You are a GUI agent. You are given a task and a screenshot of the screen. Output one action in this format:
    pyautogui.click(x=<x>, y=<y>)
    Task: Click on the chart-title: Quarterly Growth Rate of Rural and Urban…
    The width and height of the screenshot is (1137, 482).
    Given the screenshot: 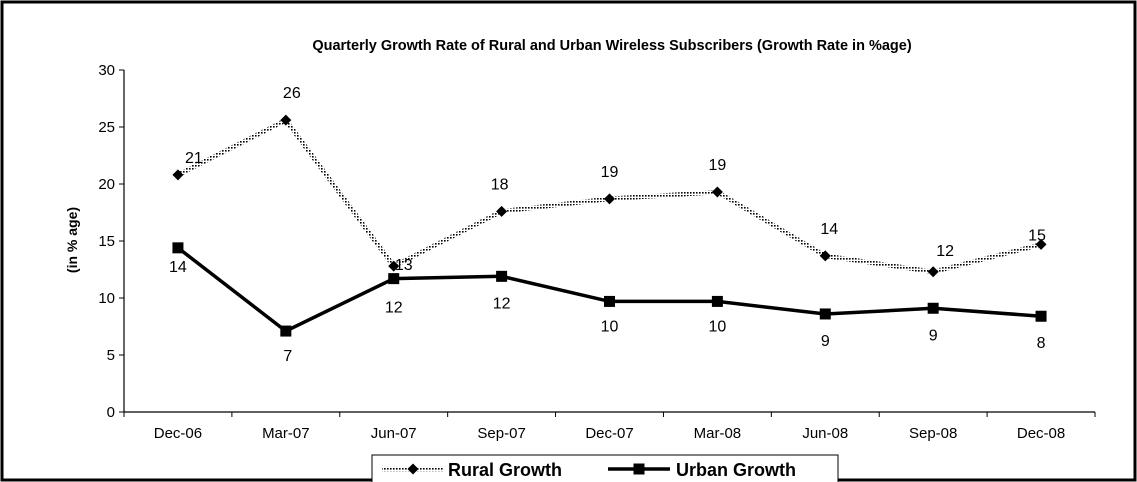 What is the action you would take?
    pyautogui.click(x=612, y=46)
    